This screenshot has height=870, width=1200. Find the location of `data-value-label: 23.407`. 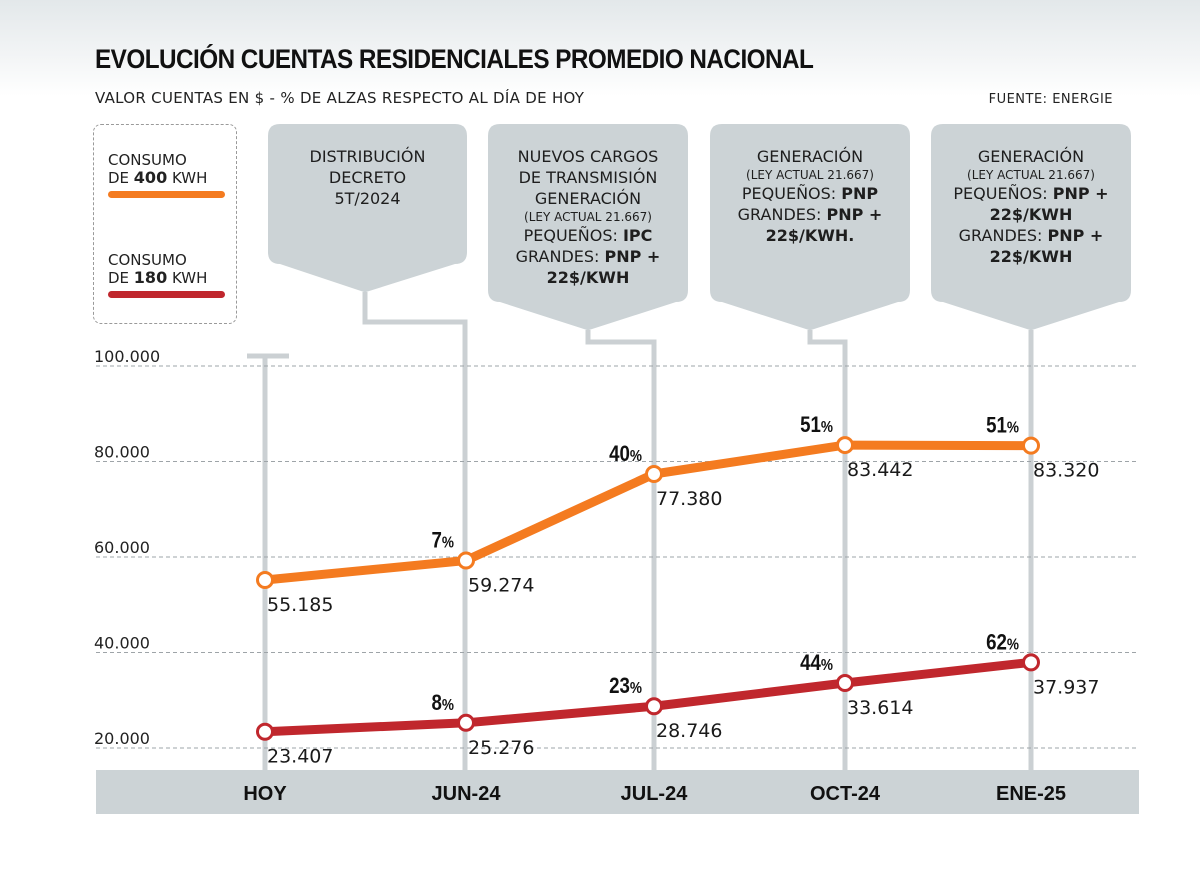

data-value-label: 23.407 is located at coordinates (300, 757).